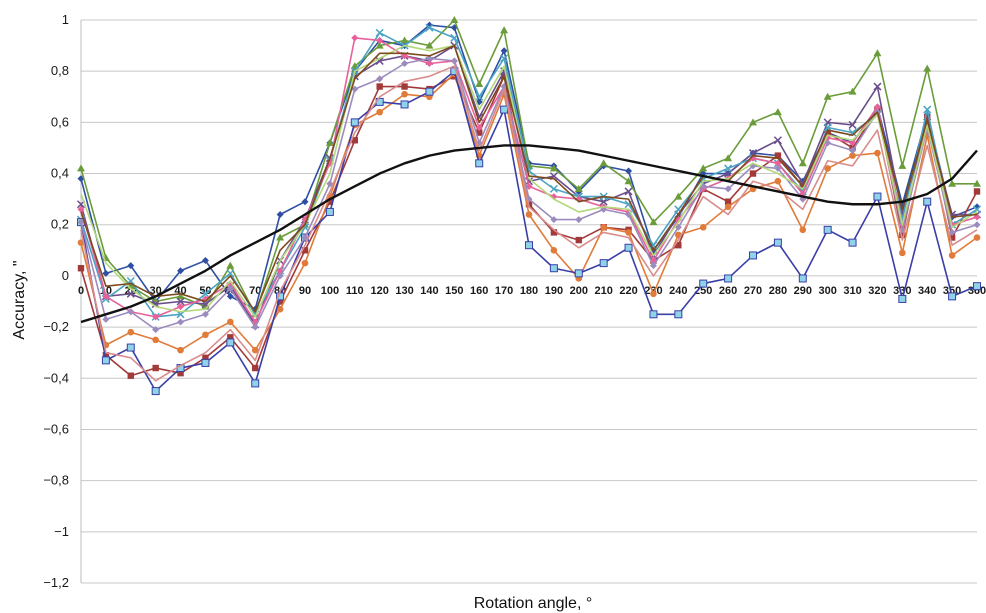  What do you see at coordinates (60, 121) in the screenshot?
I see `y-tick-label: 0,6` at bounding box center [60, 121].